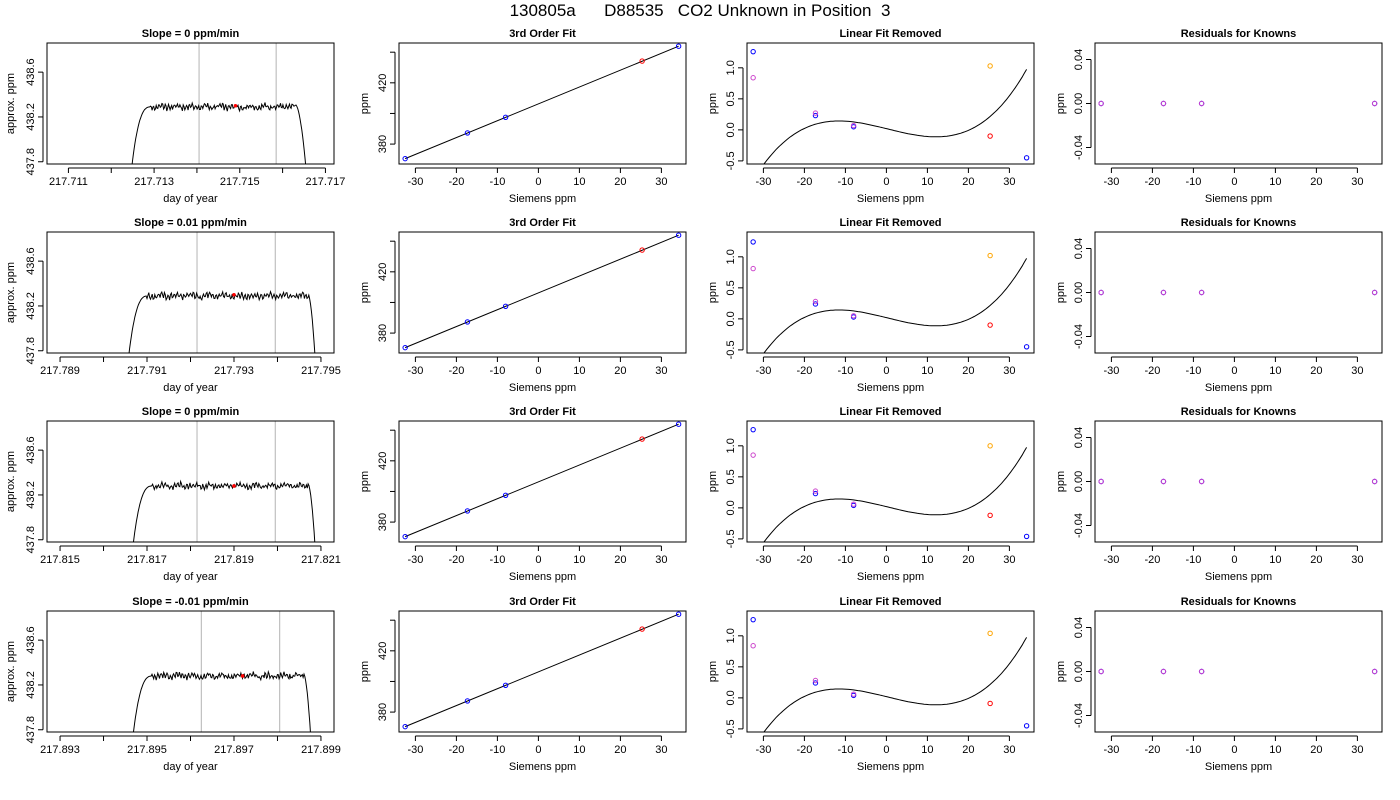 Image resolution: width=1400 pixels, height=800 pixels. What do you see at coordinates (731, 728) in the screenshot?
I see `y-tick-label: -0.5` at bounding box center [731, 728].